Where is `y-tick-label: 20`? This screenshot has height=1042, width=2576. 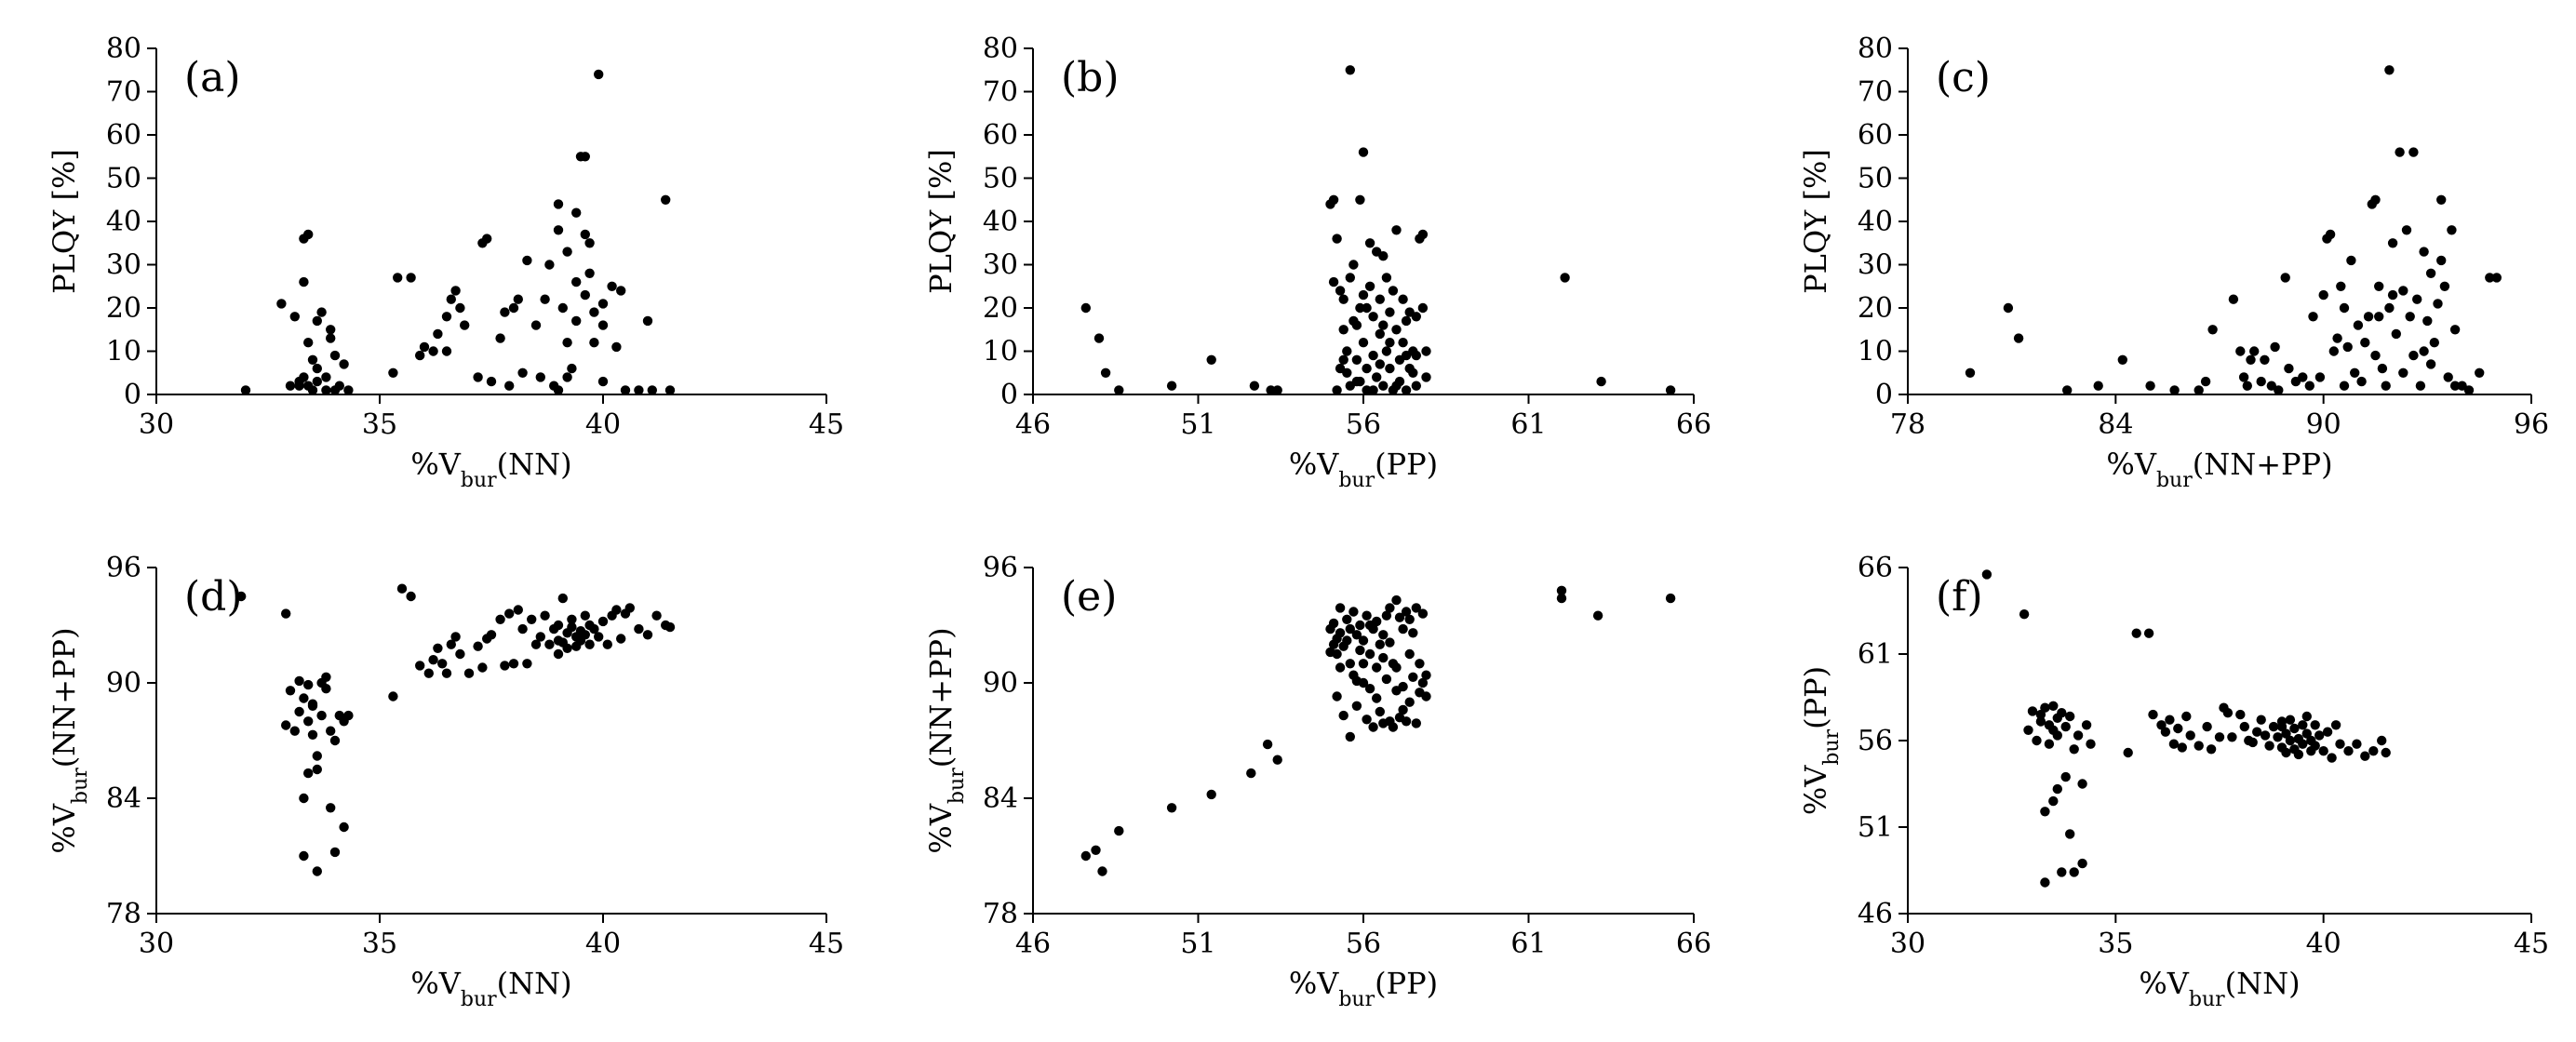 y-tick-label: 20 is located at coordinates (1875, 308).